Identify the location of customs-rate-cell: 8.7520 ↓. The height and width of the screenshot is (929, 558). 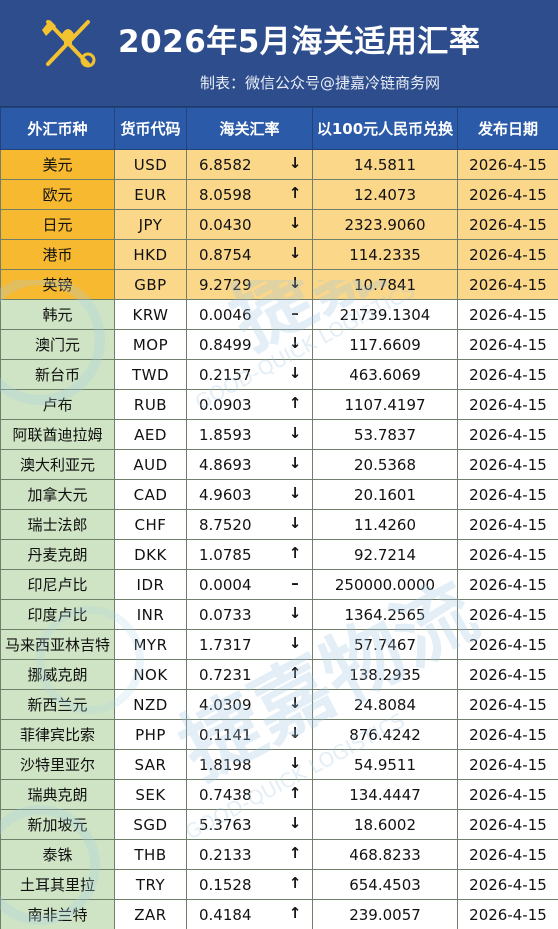
(249, 524).